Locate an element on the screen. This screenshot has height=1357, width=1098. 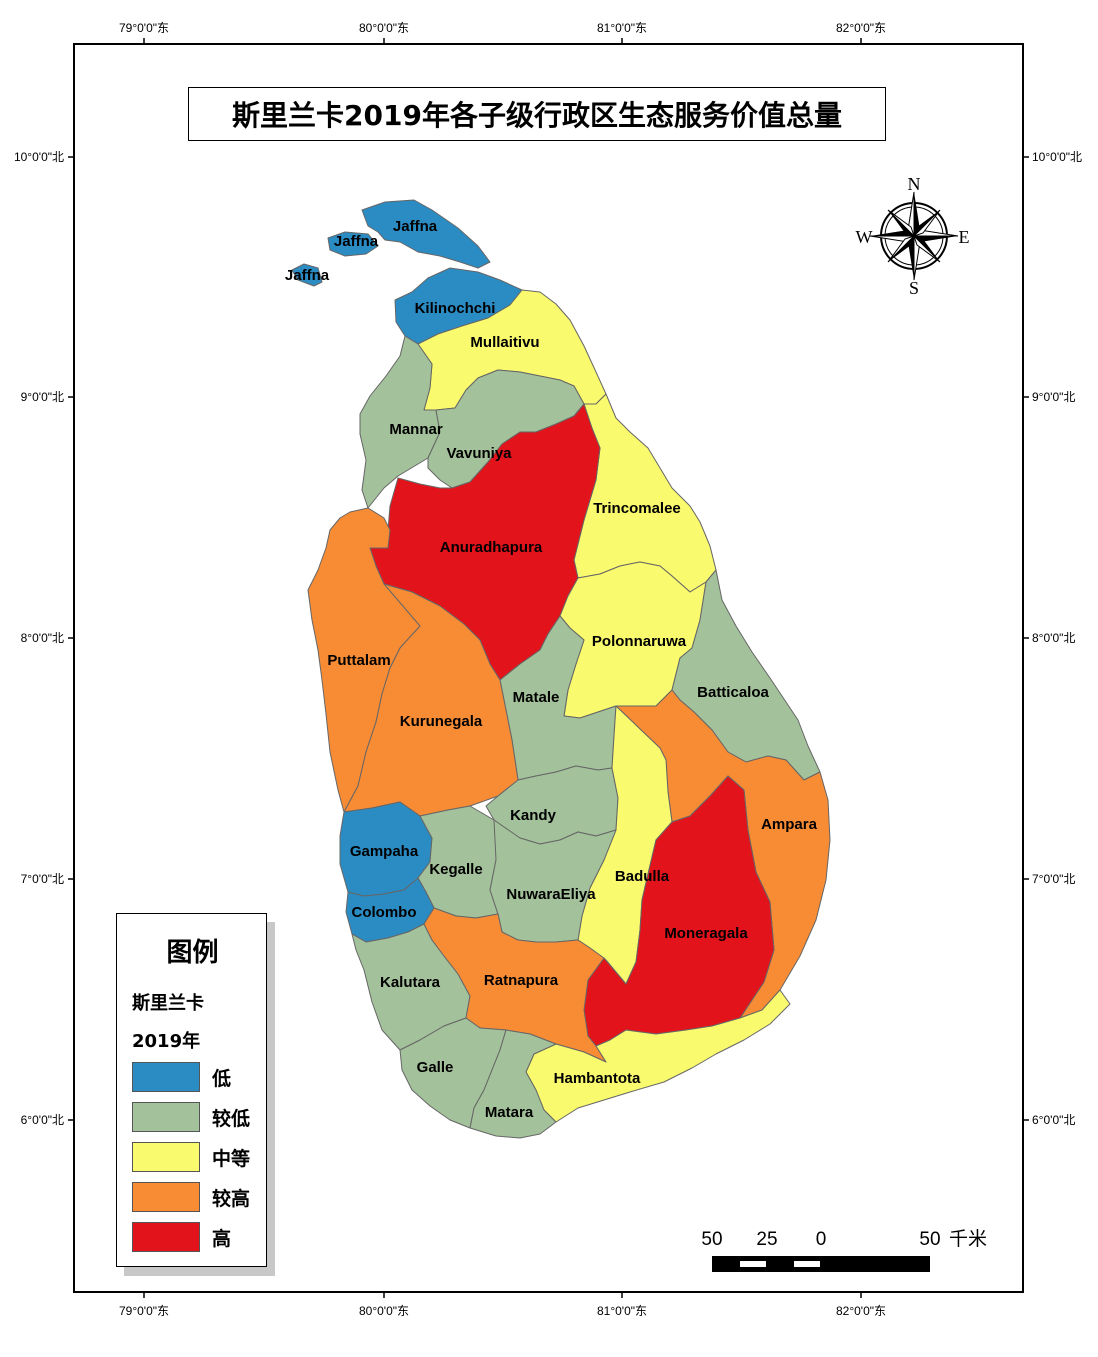
lon-label-bottom: 82°0'0"东 is located at coordinates (861, 1311).